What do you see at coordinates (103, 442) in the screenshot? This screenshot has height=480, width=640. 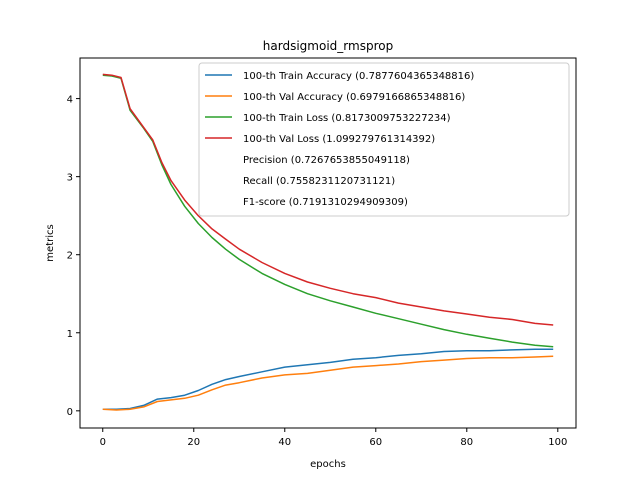 I see `x-tick-label: 0` at bounding box center [103, 442].